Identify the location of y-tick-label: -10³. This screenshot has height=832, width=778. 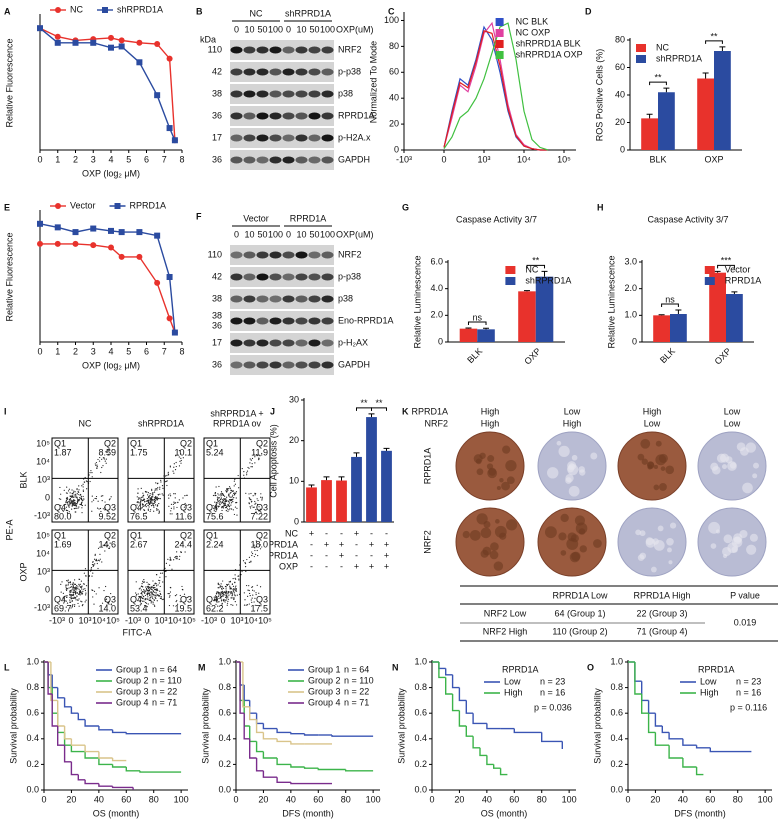
(42, 607).